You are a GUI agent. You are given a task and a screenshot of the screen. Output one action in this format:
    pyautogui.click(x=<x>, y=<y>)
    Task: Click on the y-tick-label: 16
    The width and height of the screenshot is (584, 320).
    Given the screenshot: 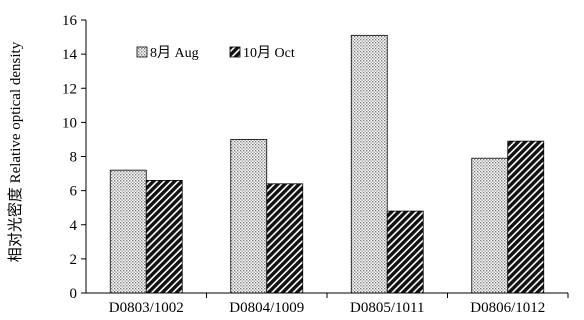 What is the action you would take?
    pyautogui.click(x=70, y=21)
    